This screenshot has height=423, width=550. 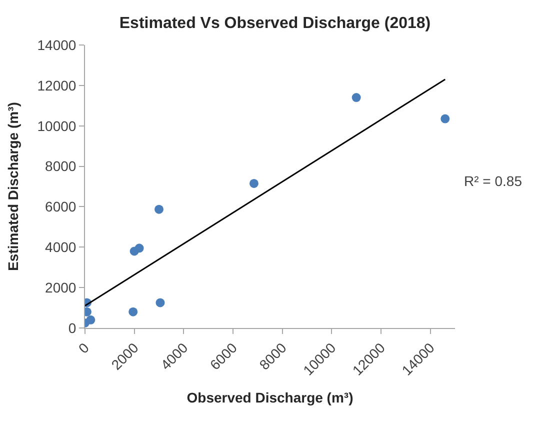 What do you see at coordinates (493, 181) in the screenshot?
I see `text: R² = 0.85` at bounding box center [493, 181].